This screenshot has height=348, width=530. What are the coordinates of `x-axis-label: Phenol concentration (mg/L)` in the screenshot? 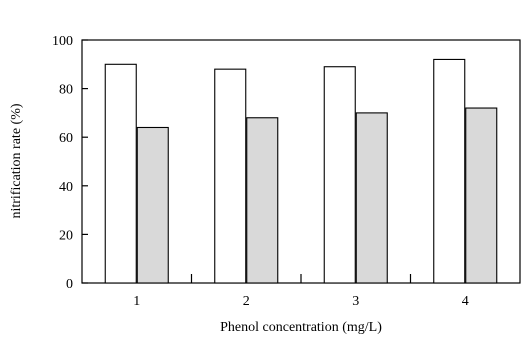 It's located at (301, 327).